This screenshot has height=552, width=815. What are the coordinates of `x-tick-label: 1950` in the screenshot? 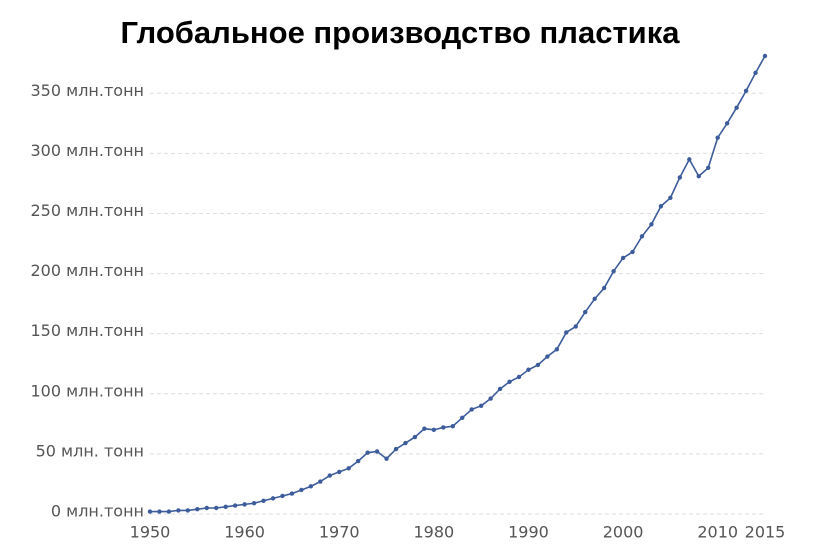 It's located at (150, 532).